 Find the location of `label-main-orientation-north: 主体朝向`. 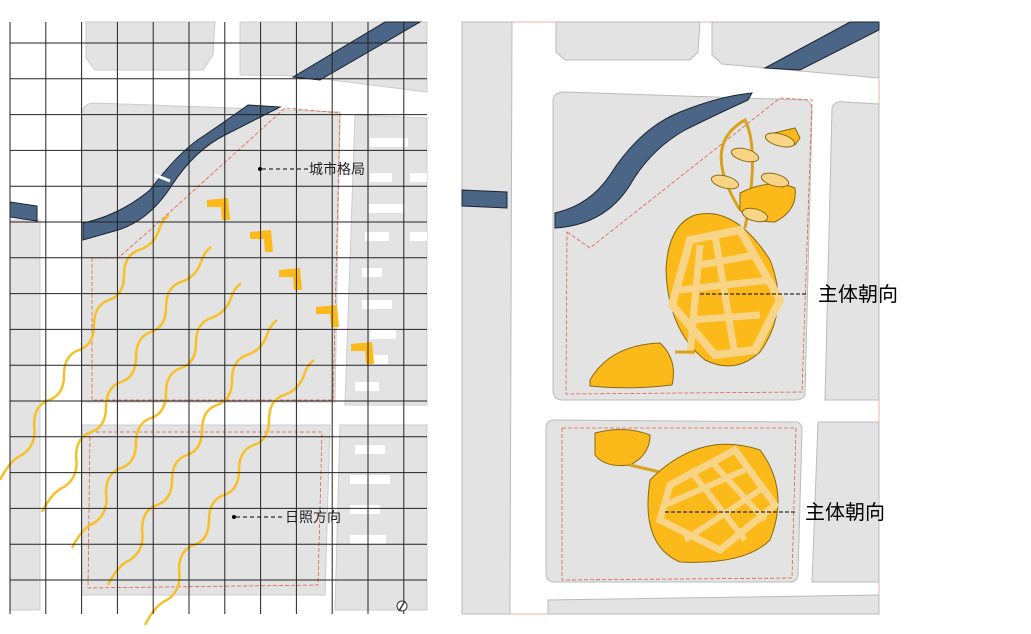

label-main-orientation-north: 主体朝向 is located at coordinates (858, 294).